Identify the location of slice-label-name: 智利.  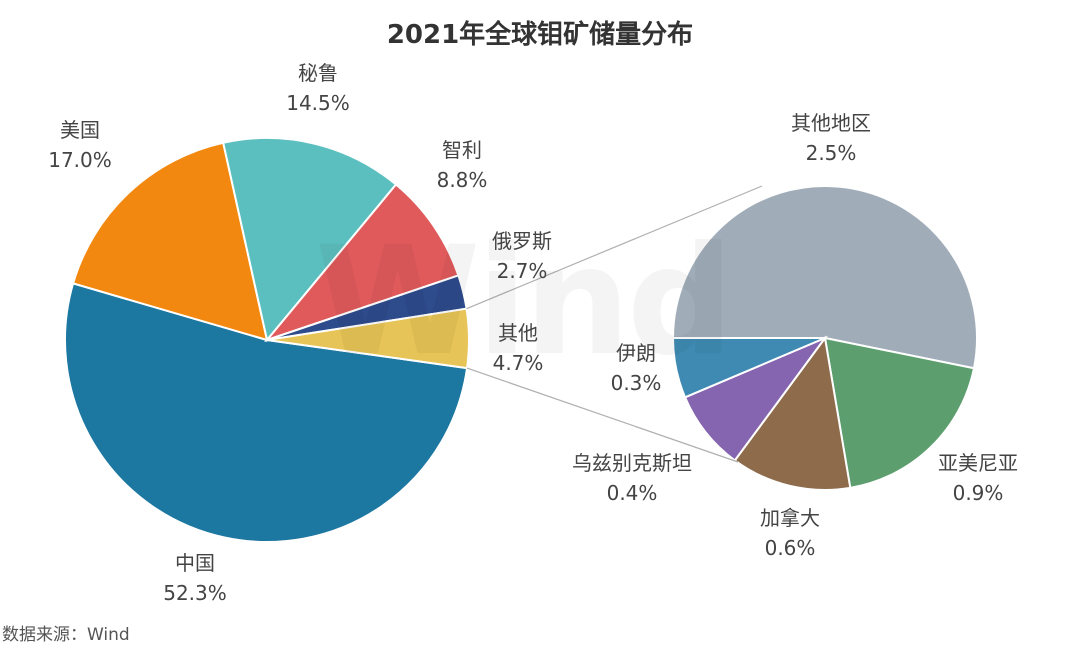
(462, 150).